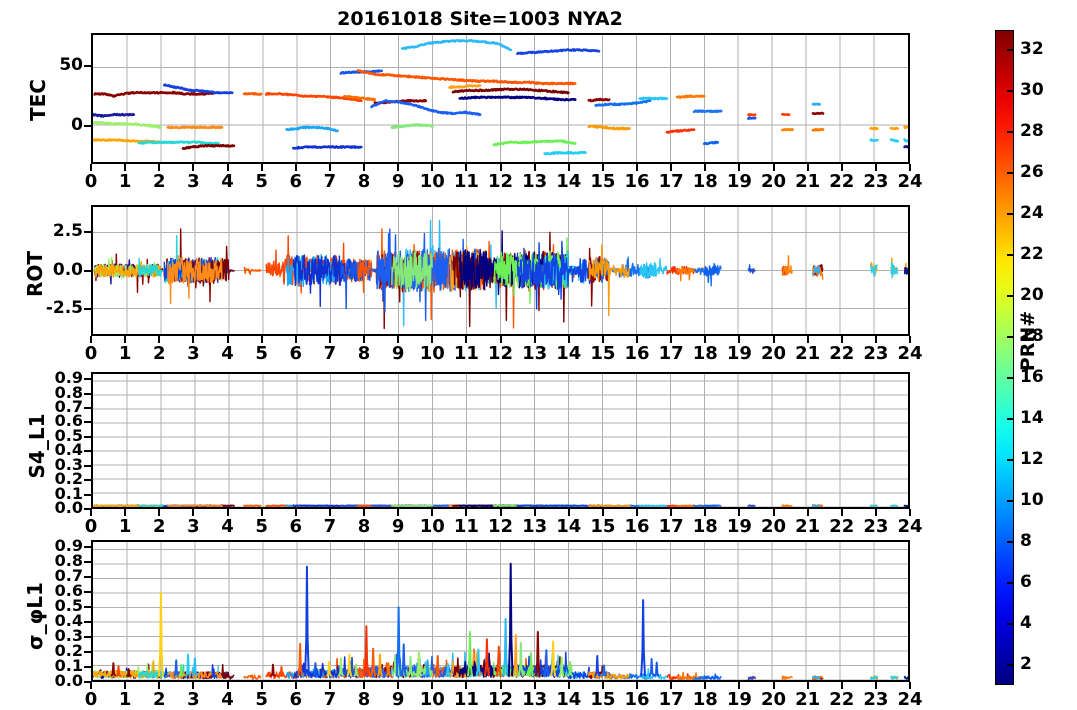  What do you see at coordinates (466, 353) in the screenshot?
I see `xtick-label-rot-11: 11` at bounding box center [466, 353].